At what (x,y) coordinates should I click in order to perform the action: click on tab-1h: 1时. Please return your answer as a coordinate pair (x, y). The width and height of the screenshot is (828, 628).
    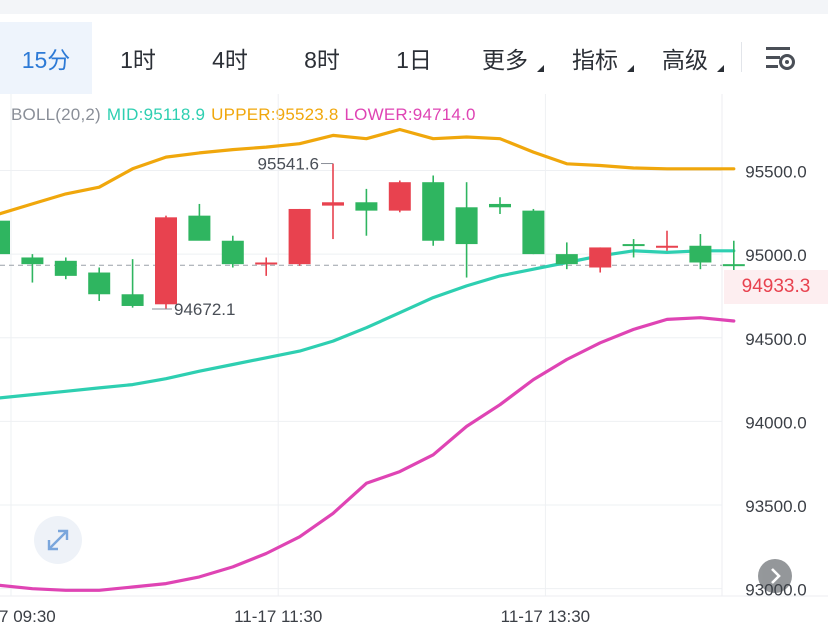
    Looking at the image, I should click on (138, 58).